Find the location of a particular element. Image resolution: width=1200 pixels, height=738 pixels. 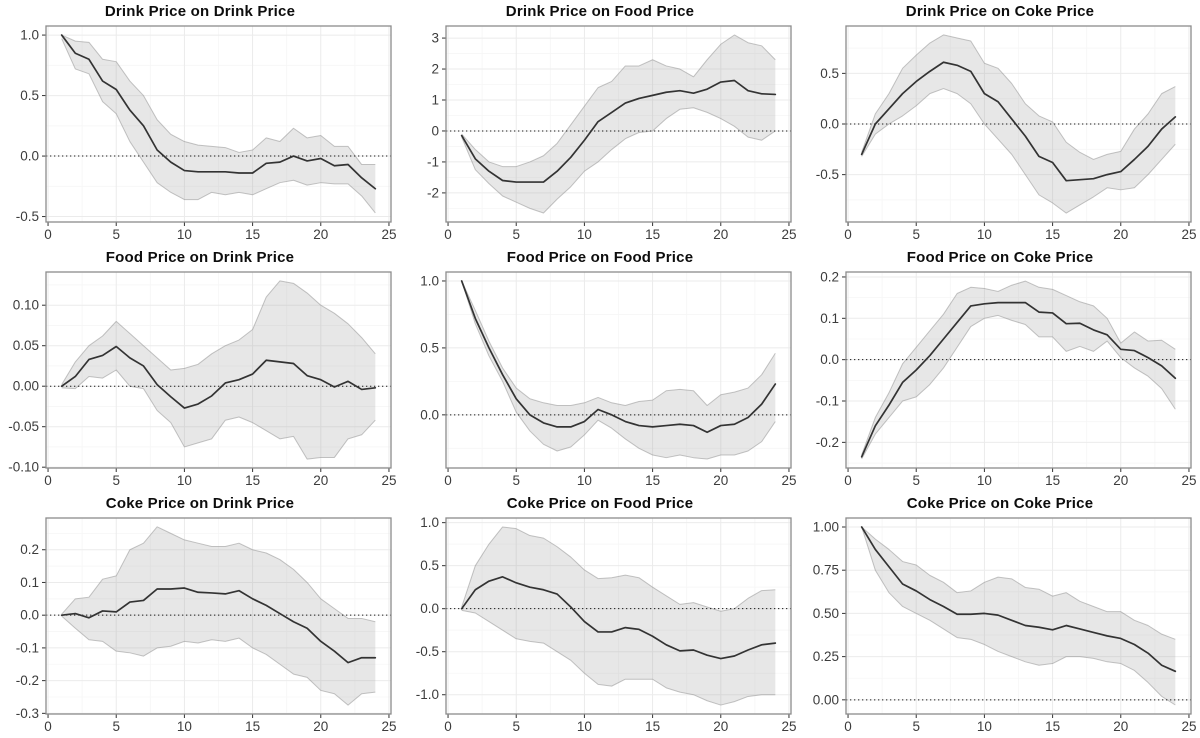

panel-title: Drink Price on Coke Price is located at coordinates (1000, 11).